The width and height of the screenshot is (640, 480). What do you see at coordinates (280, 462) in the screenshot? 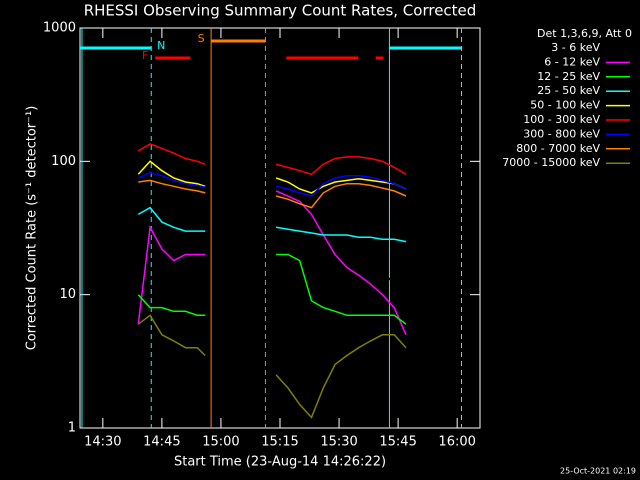
I see `x-axis-label: Start Time (23-Aug-14 14:26:22)` at bounding box center [280, 462].